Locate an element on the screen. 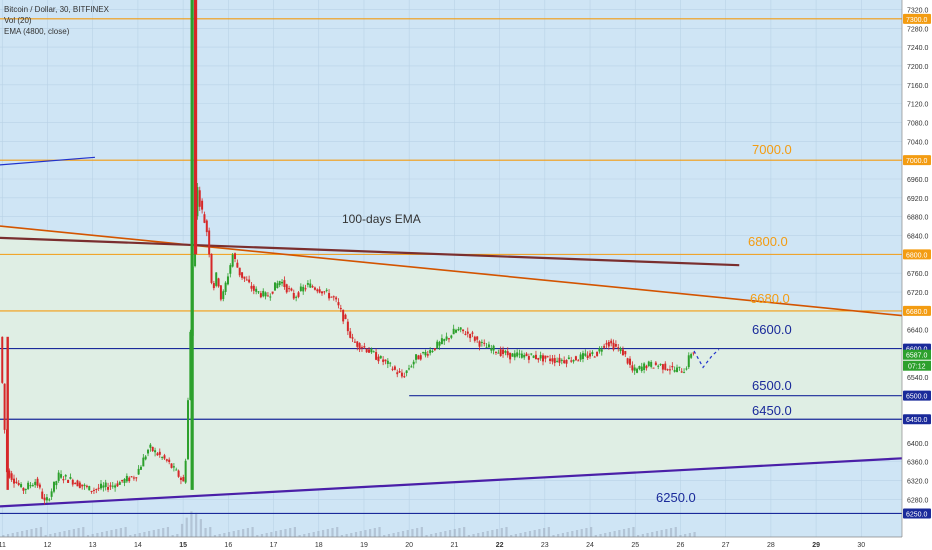 Image resolution: width=932 pixels, height=550 pixels. time-axis-bg is located at coordinates (466, 543).